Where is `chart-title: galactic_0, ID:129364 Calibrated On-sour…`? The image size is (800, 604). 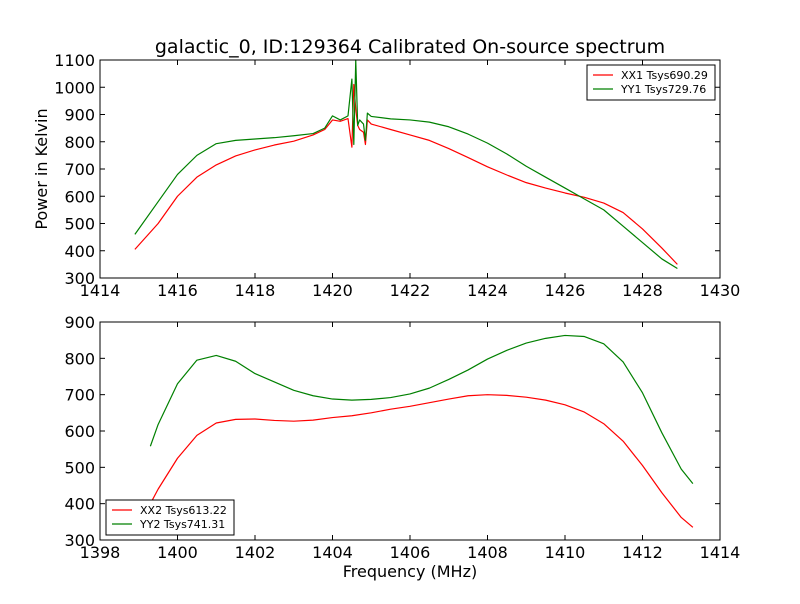 chart-title: galactic_0, ID:129364 Calibrated On-sour… is located at coordinates (410, 47).